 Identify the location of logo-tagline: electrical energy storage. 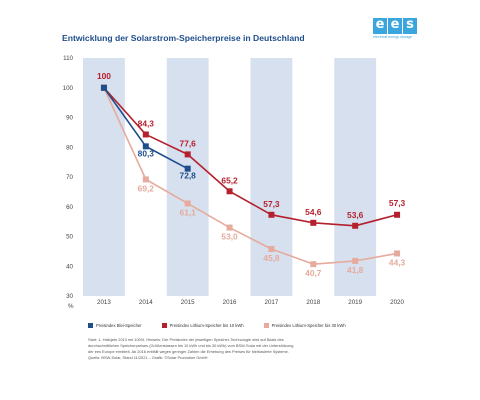
(393, 37).